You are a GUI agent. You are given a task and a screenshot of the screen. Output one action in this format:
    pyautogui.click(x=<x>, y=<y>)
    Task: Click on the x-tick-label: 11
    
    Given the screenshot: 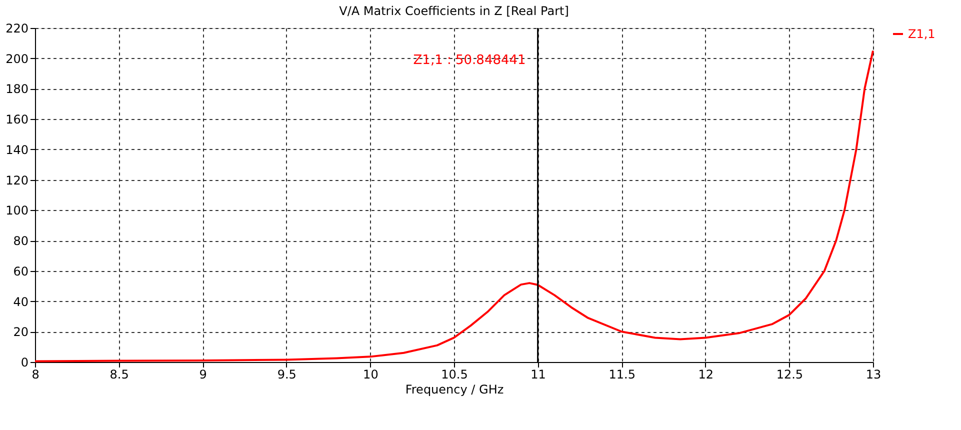 What is the action you would take?
    pyautogui.click(x=538, y=375)
    